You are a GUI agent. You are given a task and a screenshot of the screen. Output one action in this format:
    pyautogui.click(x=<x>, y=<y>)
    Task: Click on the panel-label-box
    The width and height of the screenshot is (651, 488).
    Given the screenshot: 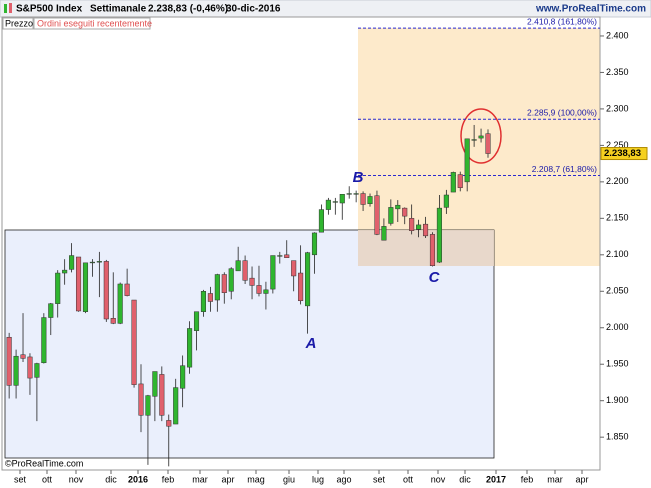 What is the action you would take?
    pyautogui.click(x=18, y=23)
    